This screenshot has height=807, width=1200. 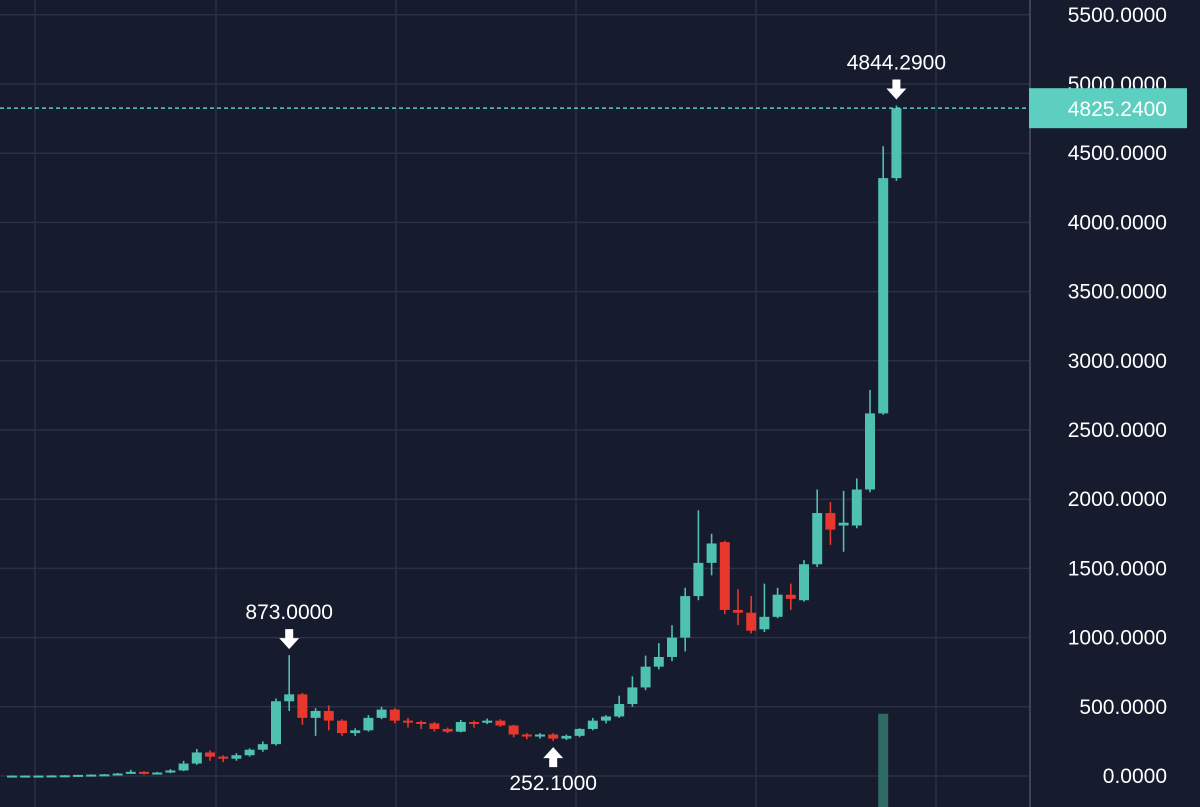 What do you see at coordinates (896, 76) in the screenshot?
I see `extreme-annotation: 4844.2900` at bounding box center [896, 76].